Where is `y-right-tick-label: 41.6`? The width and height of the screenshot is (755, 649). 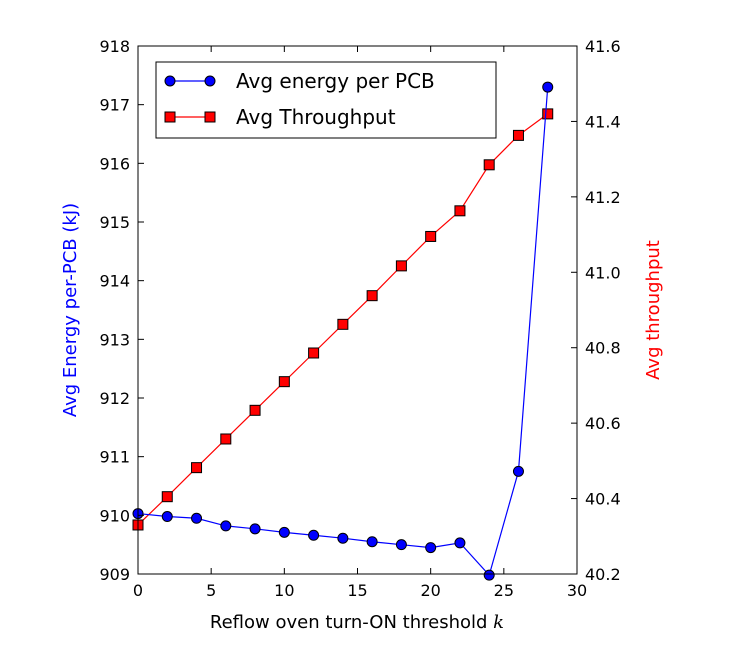 y-right-tick-label: 41.6 is located at coordinates (603, 46).